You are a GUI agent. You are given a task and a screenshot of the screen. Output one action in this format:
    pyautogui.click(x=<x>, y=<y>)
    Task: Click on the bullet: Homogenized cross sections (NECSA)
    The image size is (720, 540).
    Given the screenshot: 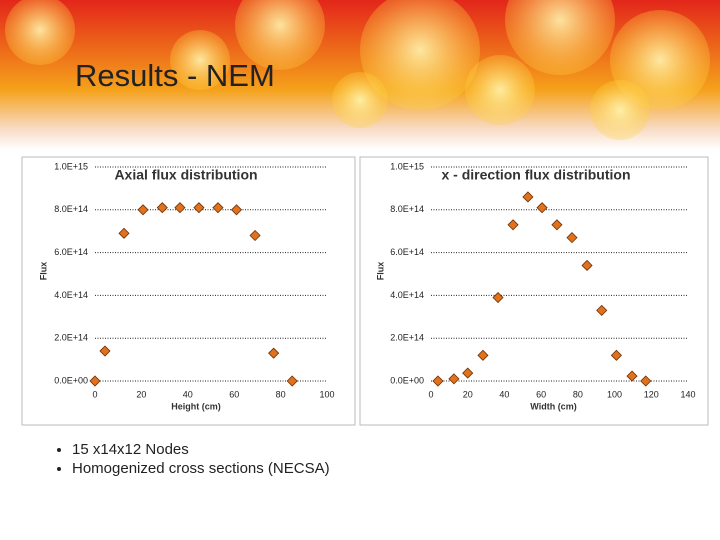 What is the action you would take?
    pyautogui.click(x=201, y=468)
    